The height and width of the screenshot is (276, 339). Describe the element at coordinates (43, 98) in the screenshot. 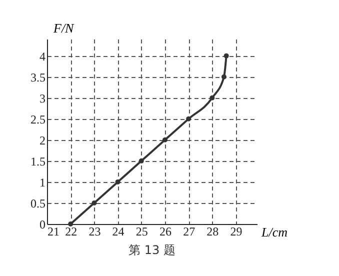

I see `y-tick-label: 3` at that location.